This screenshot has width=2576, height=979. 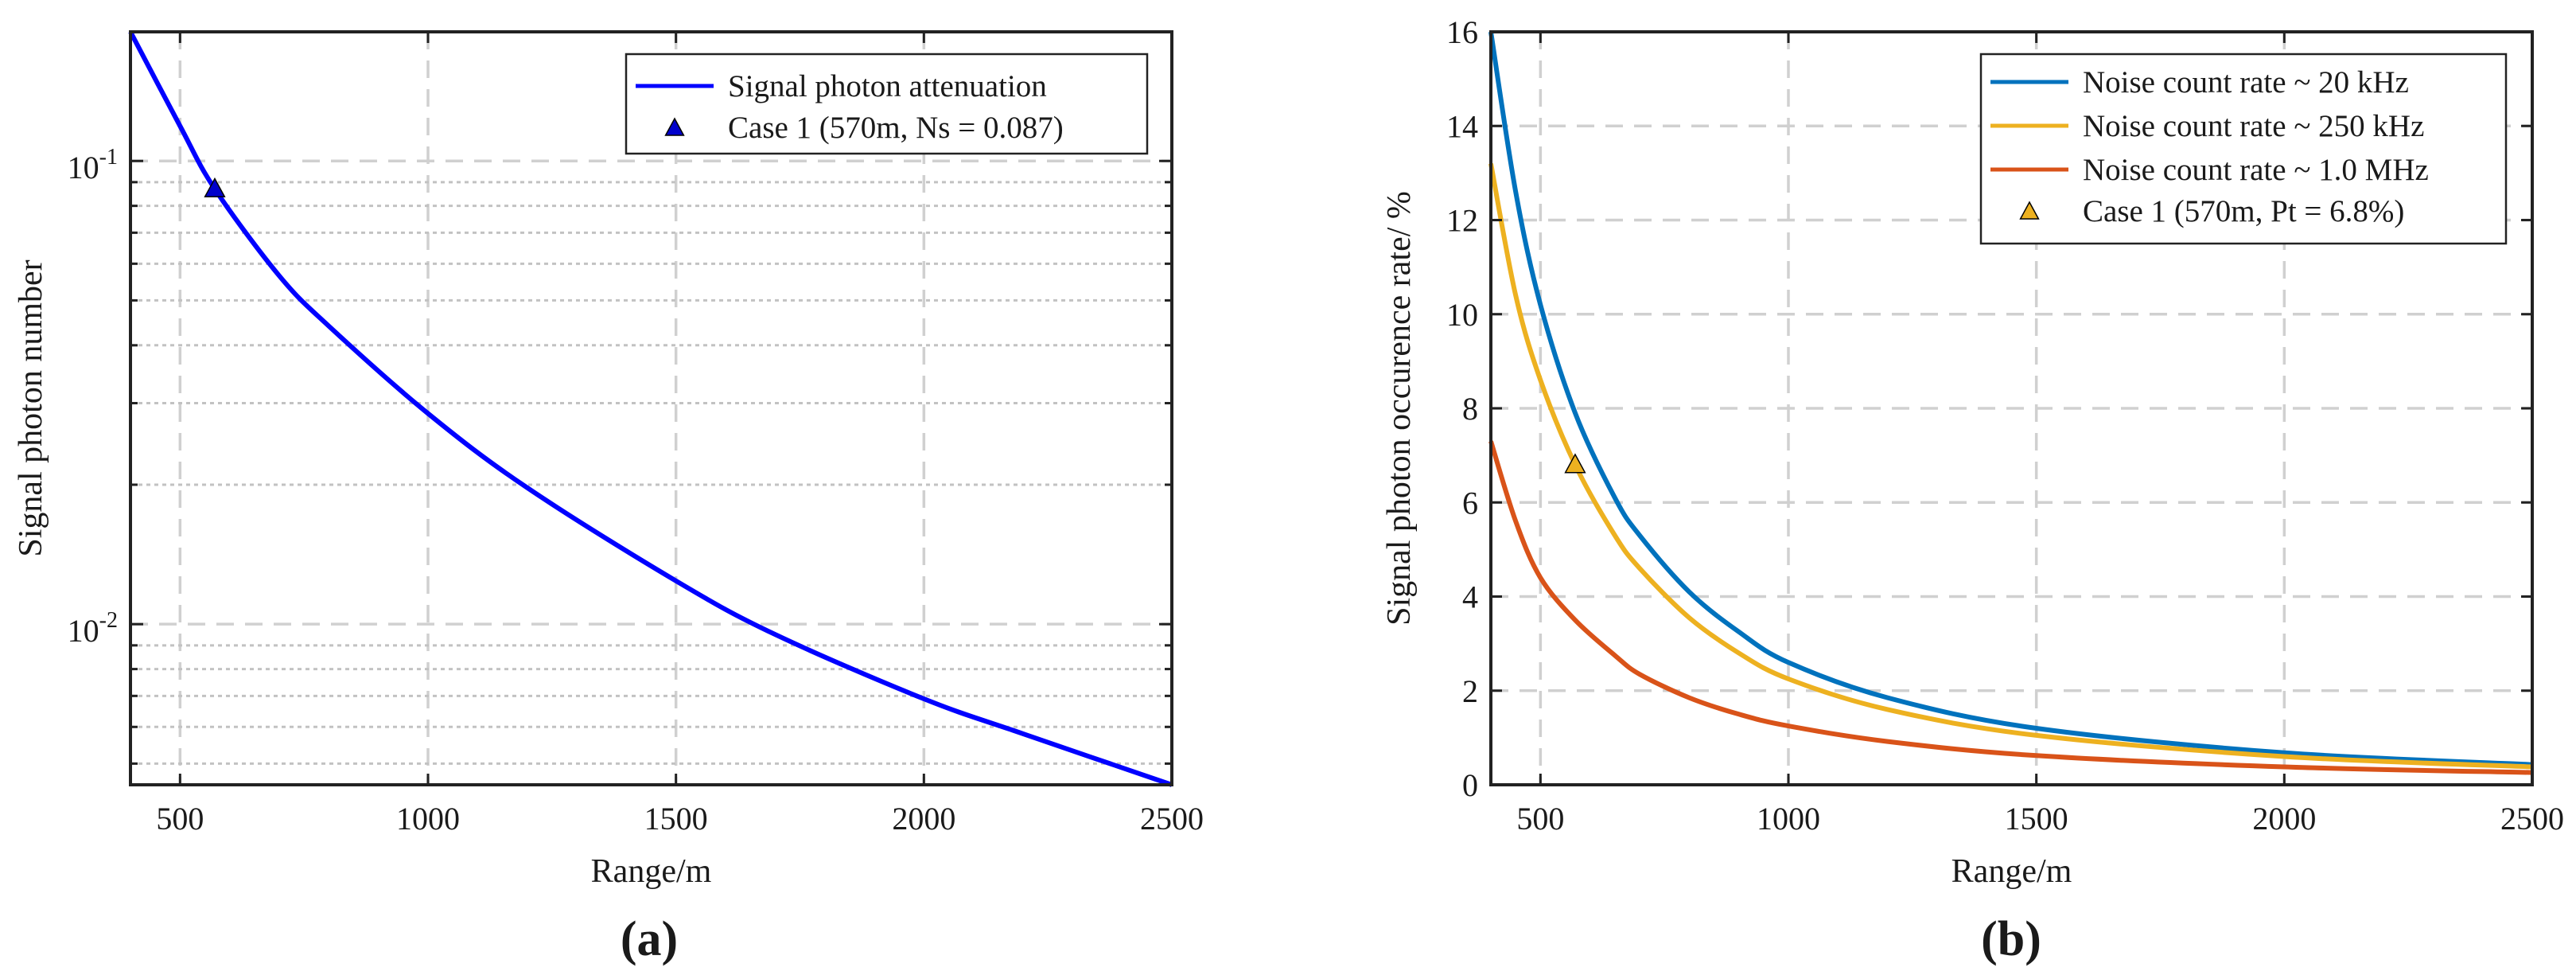 What do you see at coordinates (1470, 503) in the screenshot?
I see `chart-b-y-tick-label: 6` at bounding box center [1470, 503].